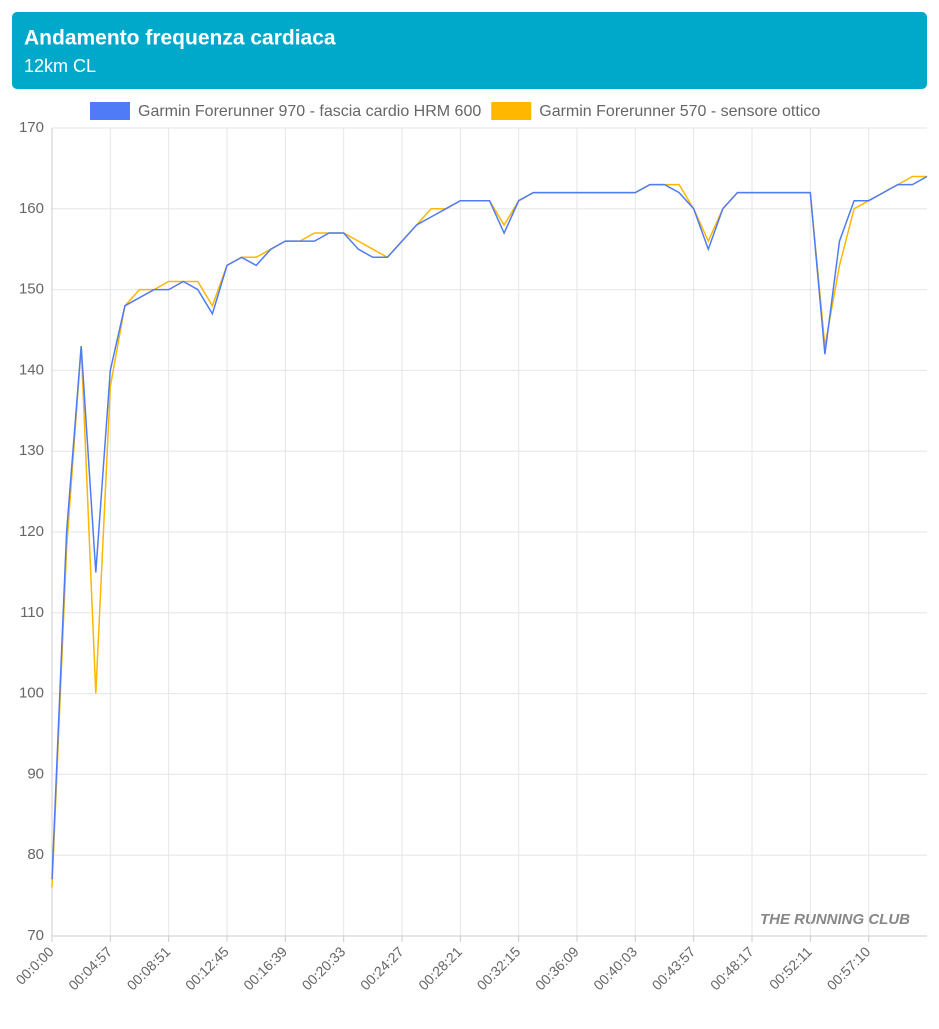  What do you see at coordinates (35, 935) in the screenshot?
I see `y-tick-label: 70` at bounding box center [35, 935].